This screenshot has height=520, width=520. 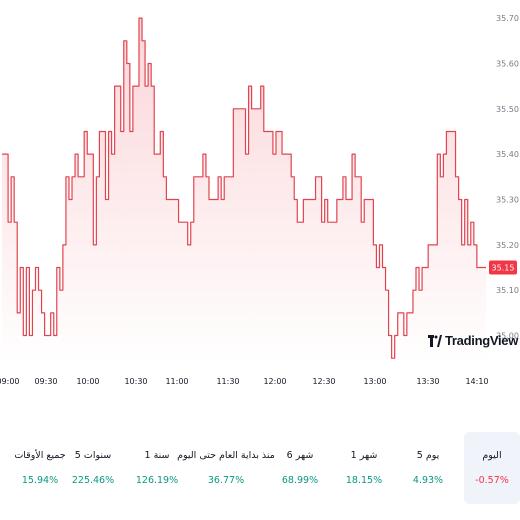 What do you see at coordinates (227, 381) in the screenshot?
I see `x-tick-label: 11:30` at bounding box center [227, 381].